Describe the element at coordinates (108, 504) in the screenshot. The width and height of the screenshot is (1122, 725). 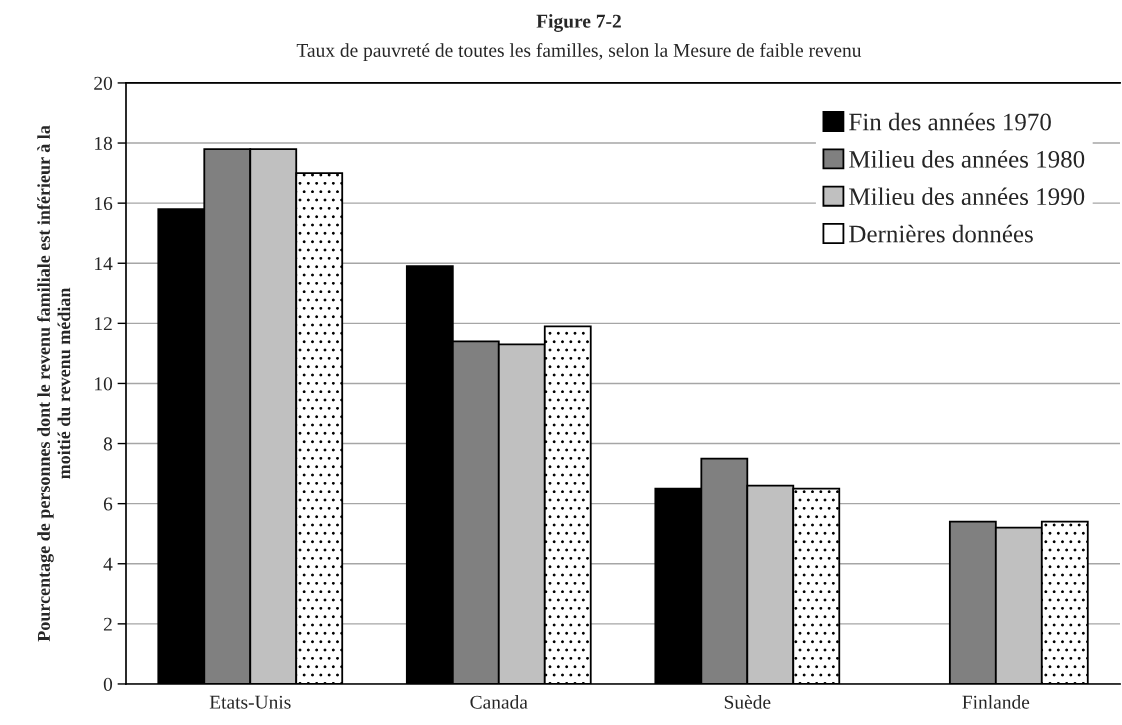
I see `y-tick-label: 6` at that location.